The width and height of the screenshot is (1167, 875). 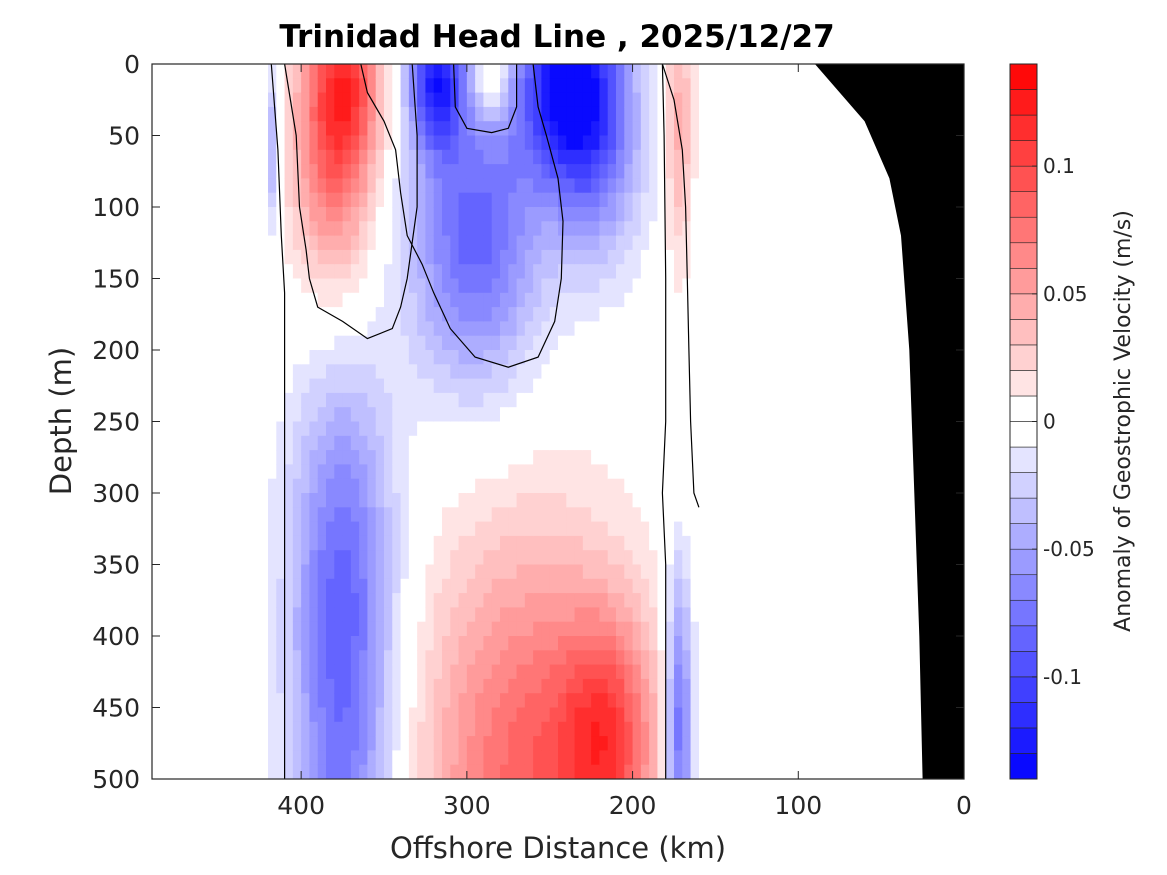 What do you see at coordinates (1123, 421) in the screenshot?
I see `colorbar-label: Anomaly of Geostrophic Velocity (m/s)` at bounding box center [1123, 421].